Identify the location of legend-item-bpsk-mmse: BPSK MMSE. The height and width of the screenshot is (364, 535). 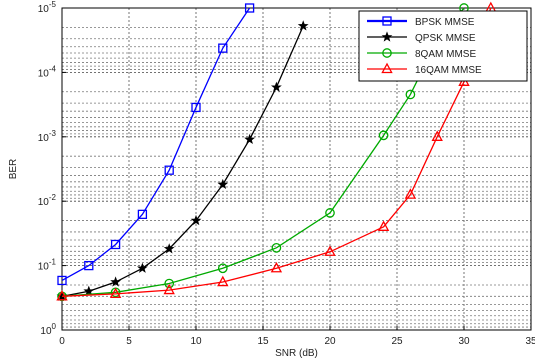
(421, 22).